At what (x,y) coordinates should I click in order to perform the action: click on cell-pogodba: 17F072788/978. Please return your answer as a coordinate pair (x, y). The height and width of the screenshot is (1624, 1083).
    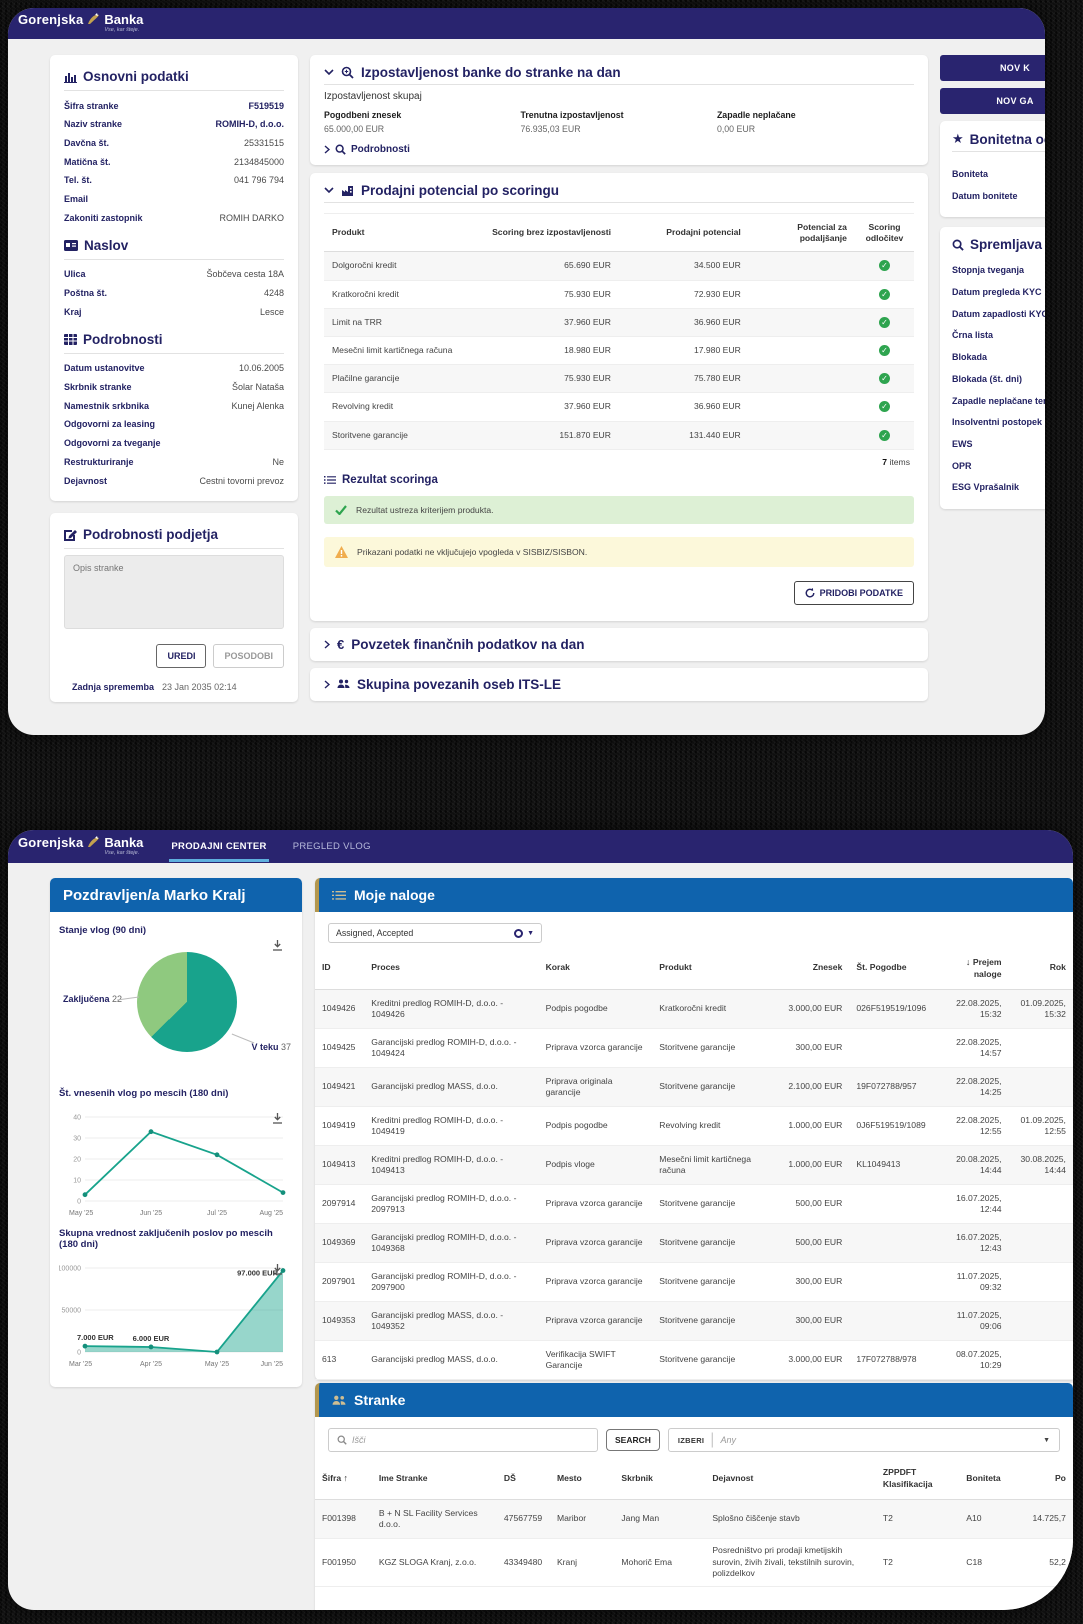
    Looking at the image, I should click on (886, 1359).